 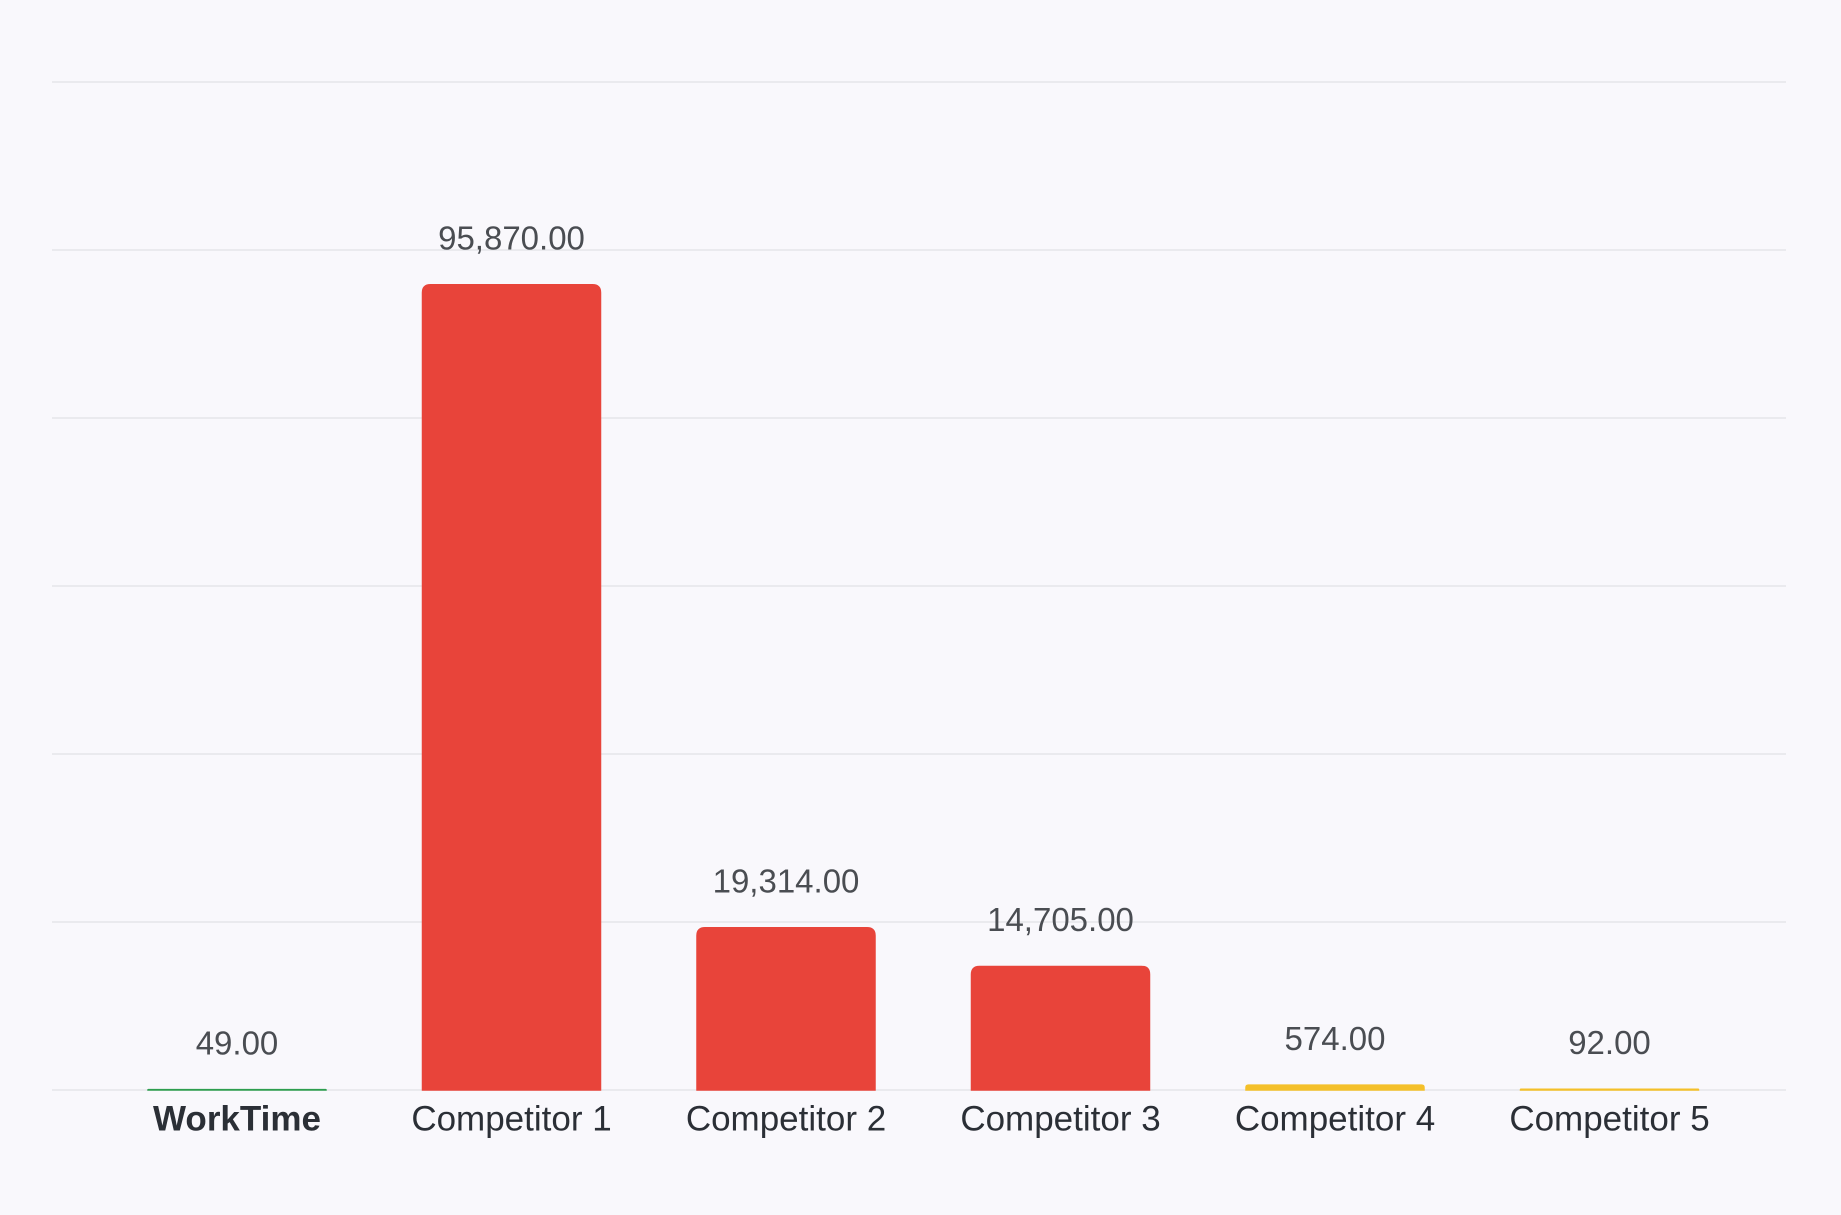 I want to click on x-tick-label: Competitor 4, so click(x=1335, y=1118).